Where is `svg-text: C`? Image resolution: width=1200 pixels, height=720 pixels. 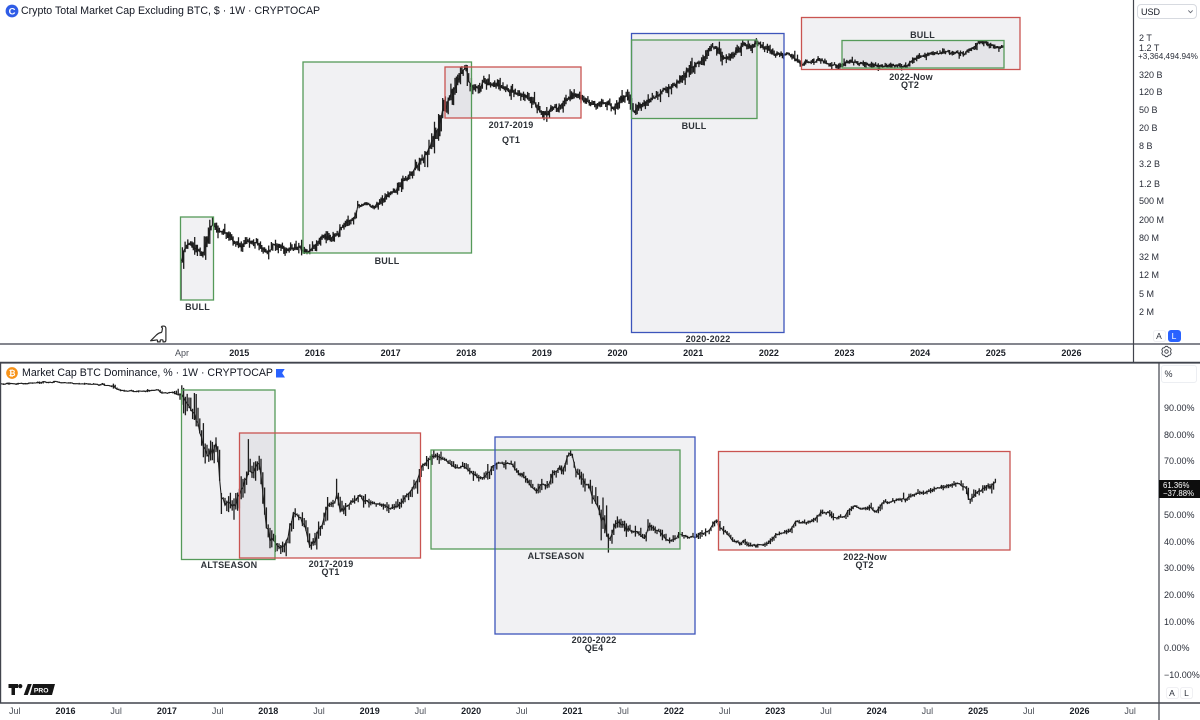
svg-text: C is located at coordinates (12, 11).